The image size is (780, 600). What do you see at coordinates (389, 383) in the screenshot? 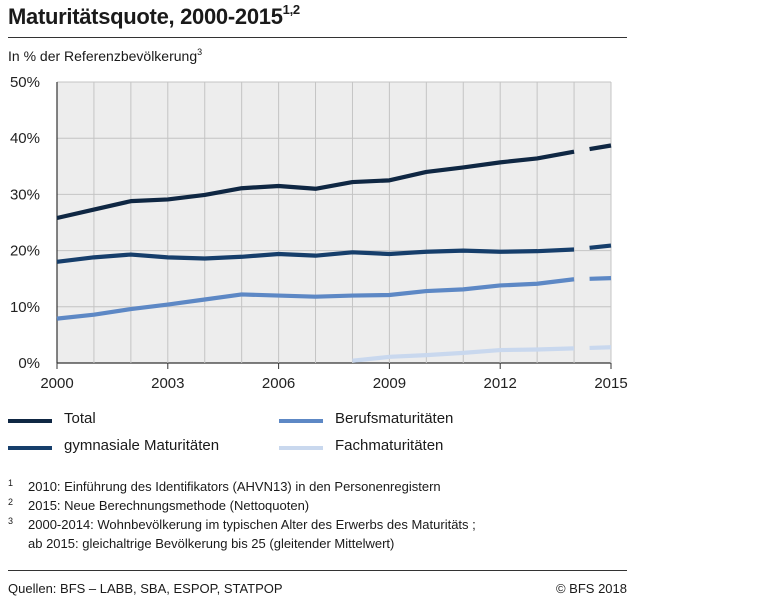
I see `x-tick-label-2009: 2009` at bounding box center [389, 383].